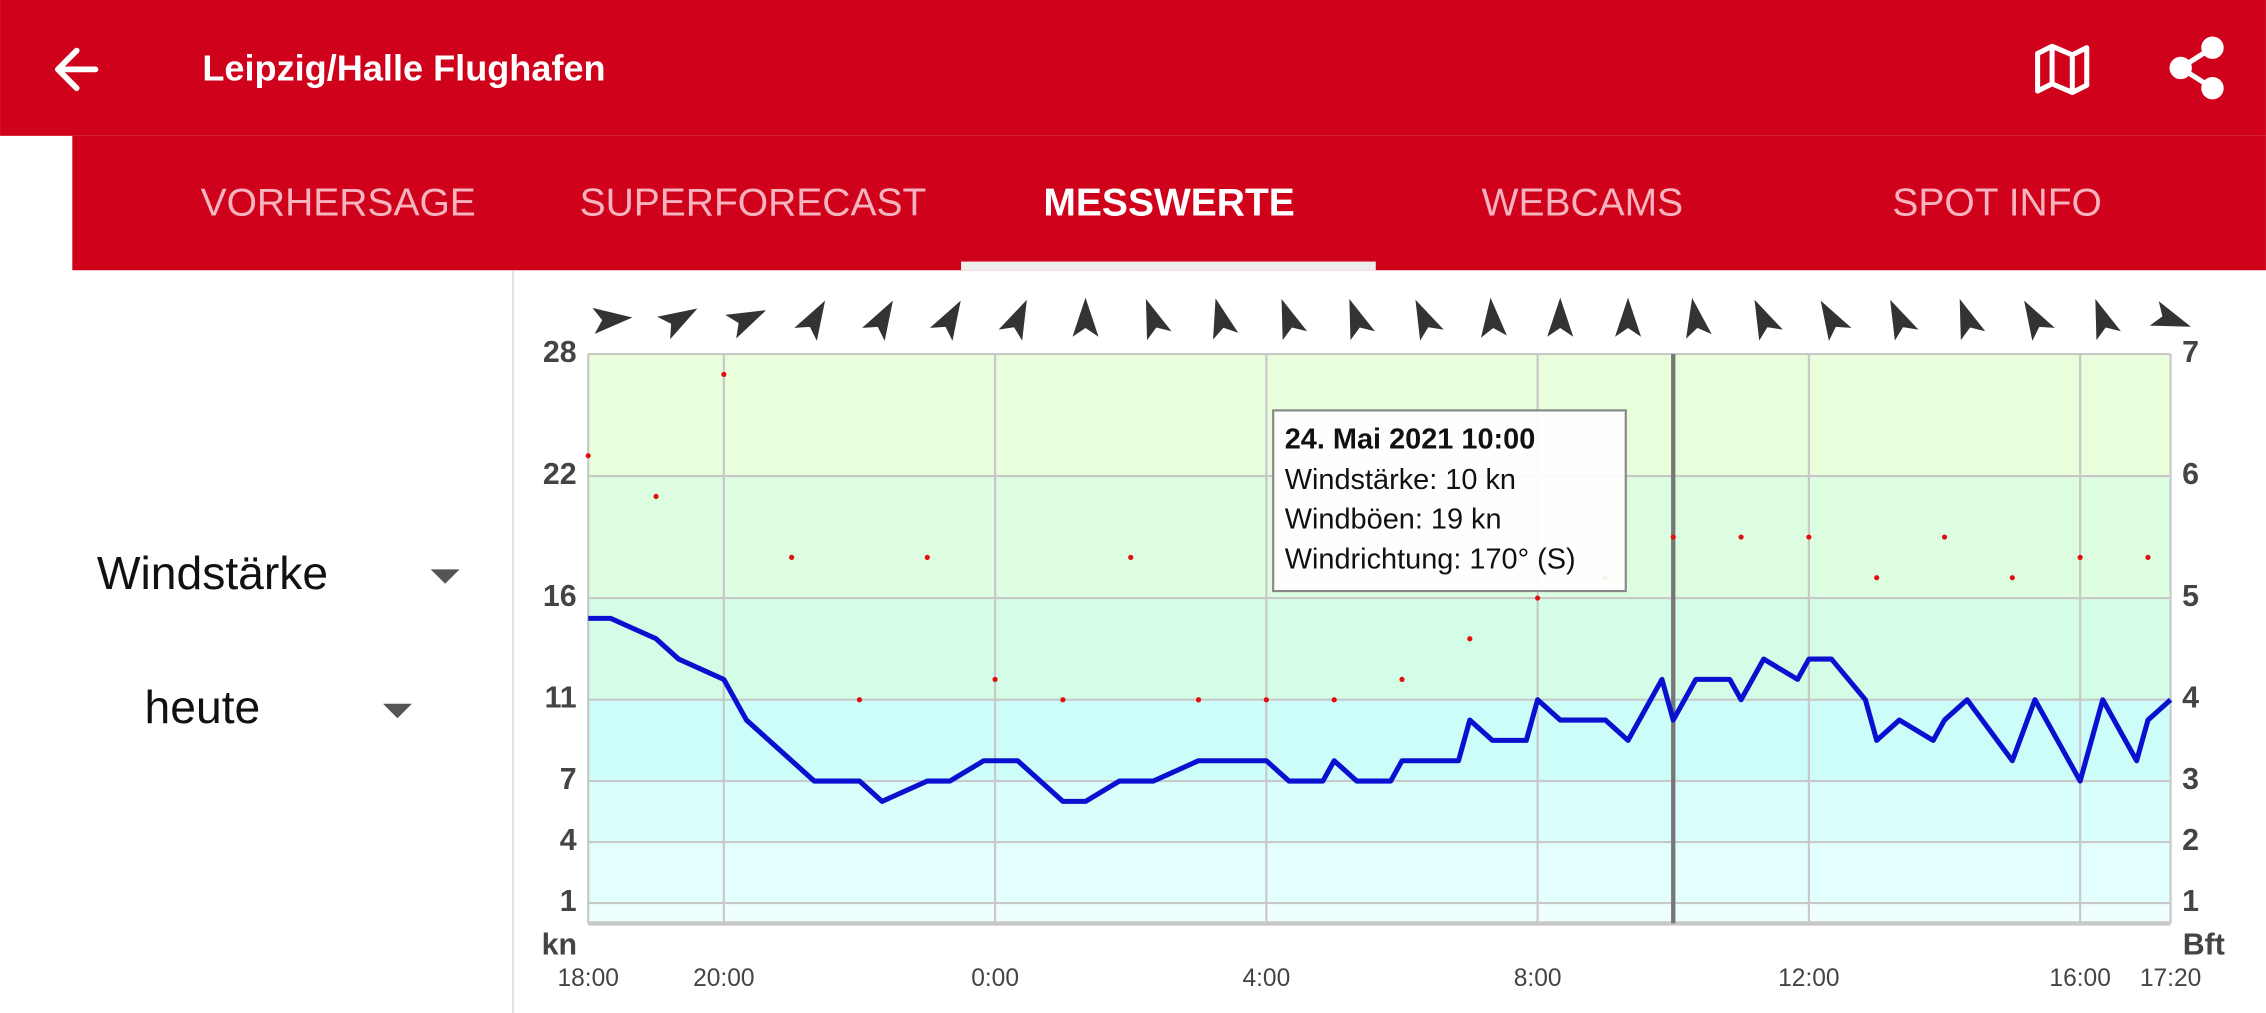  I want to click on x-tick-label: 17:20, so click(2170, 978).